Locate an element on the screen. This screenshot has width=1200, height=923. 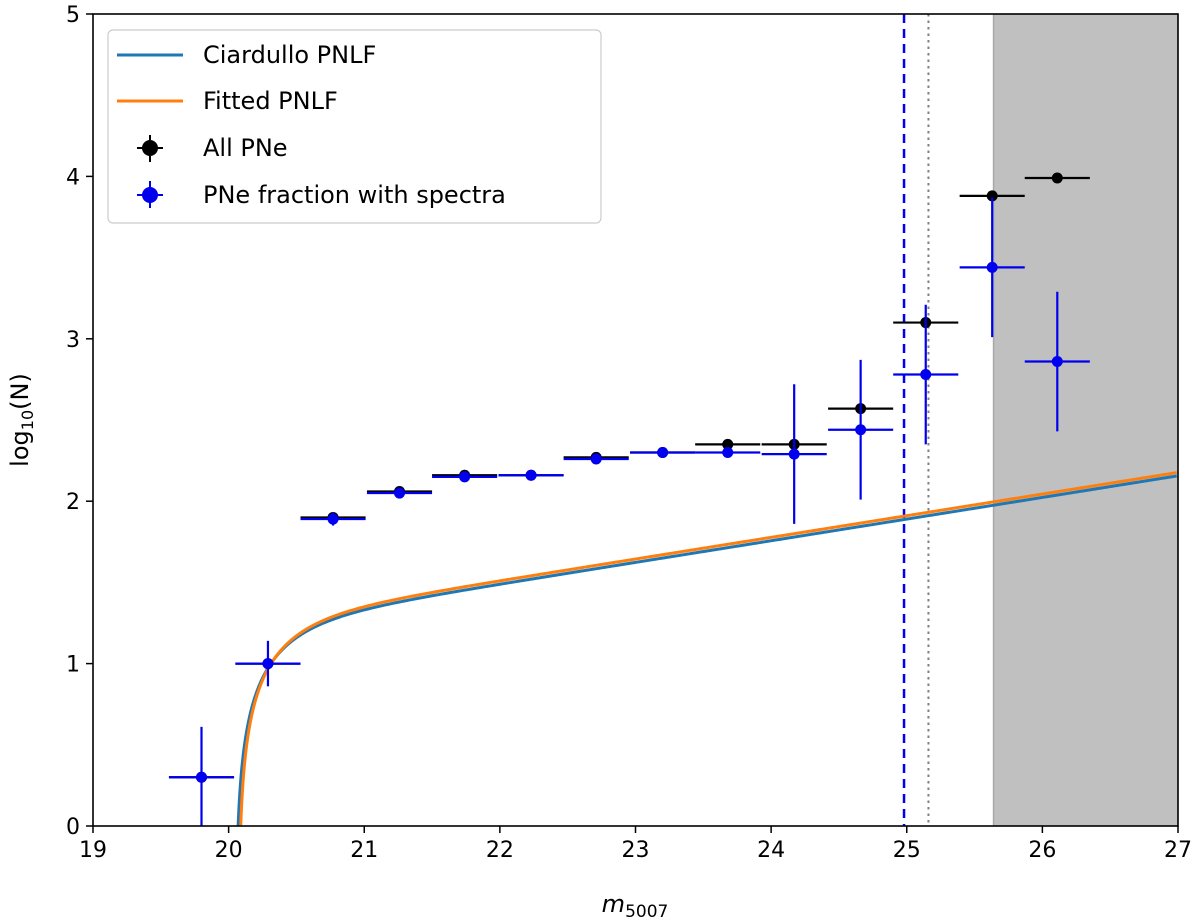
x-axis-label: m5007 is located at coordinates (635, 906).